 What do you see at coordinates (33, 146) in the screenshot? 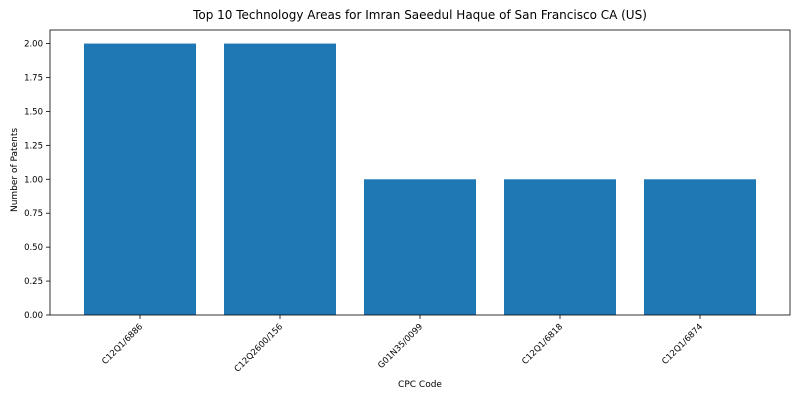
I see `y-tick-label-5: 1.25` at bounding box center [33, 146].